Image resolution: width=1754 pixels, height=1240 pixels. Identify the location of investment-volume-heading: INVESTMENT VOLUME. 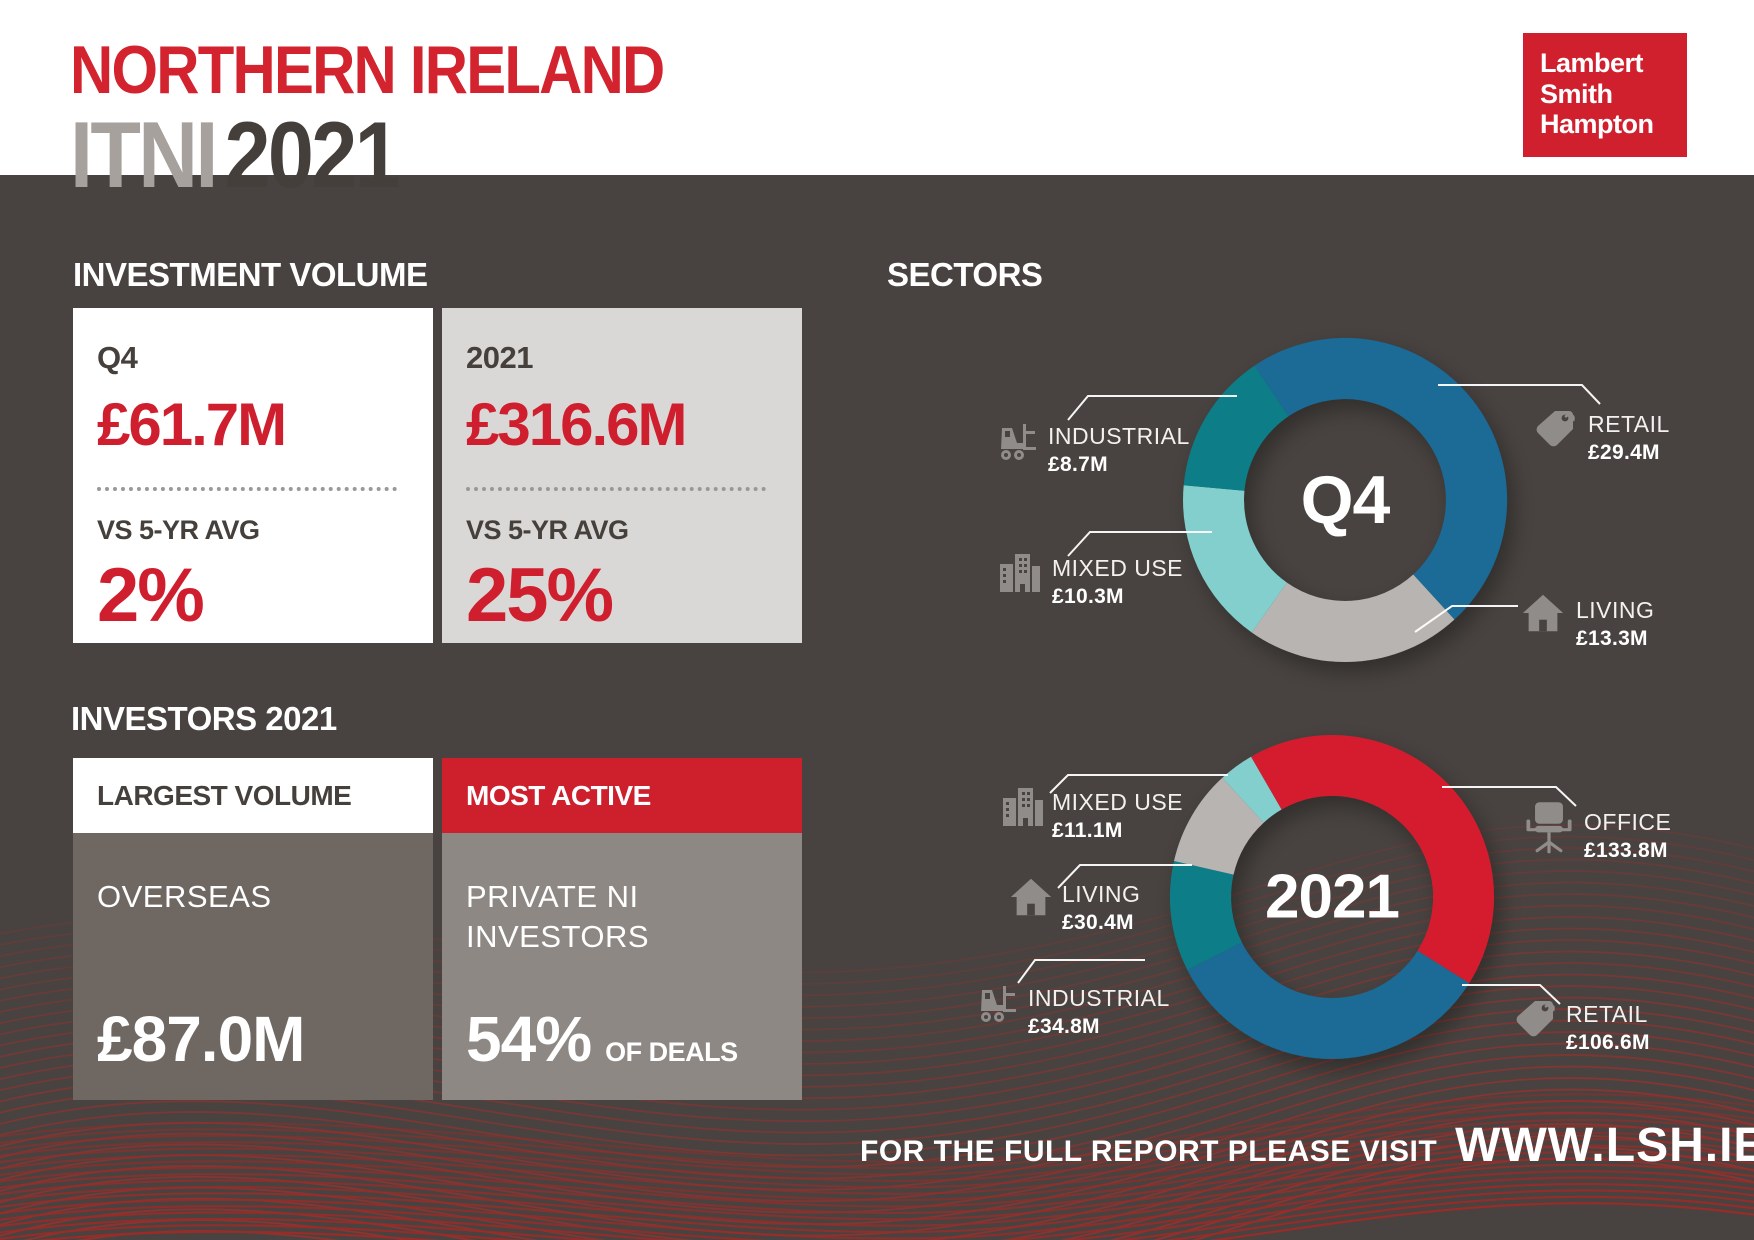
(250, 274).